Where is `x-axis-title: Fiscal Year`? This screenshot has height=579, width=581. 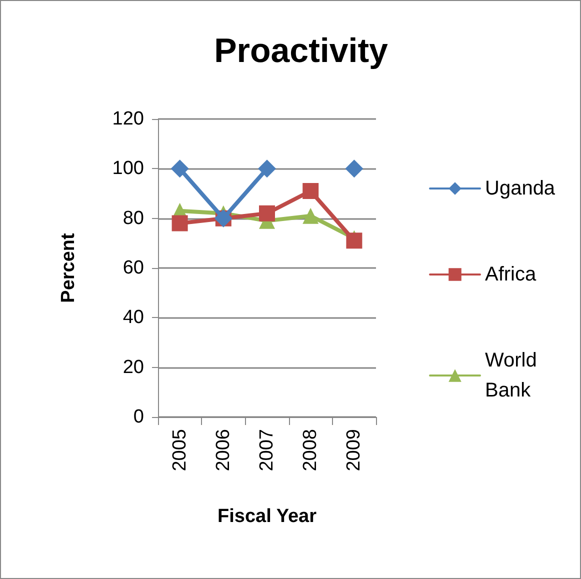 x-axis-title: Fiscal Year is located at coordinates (268, 516).